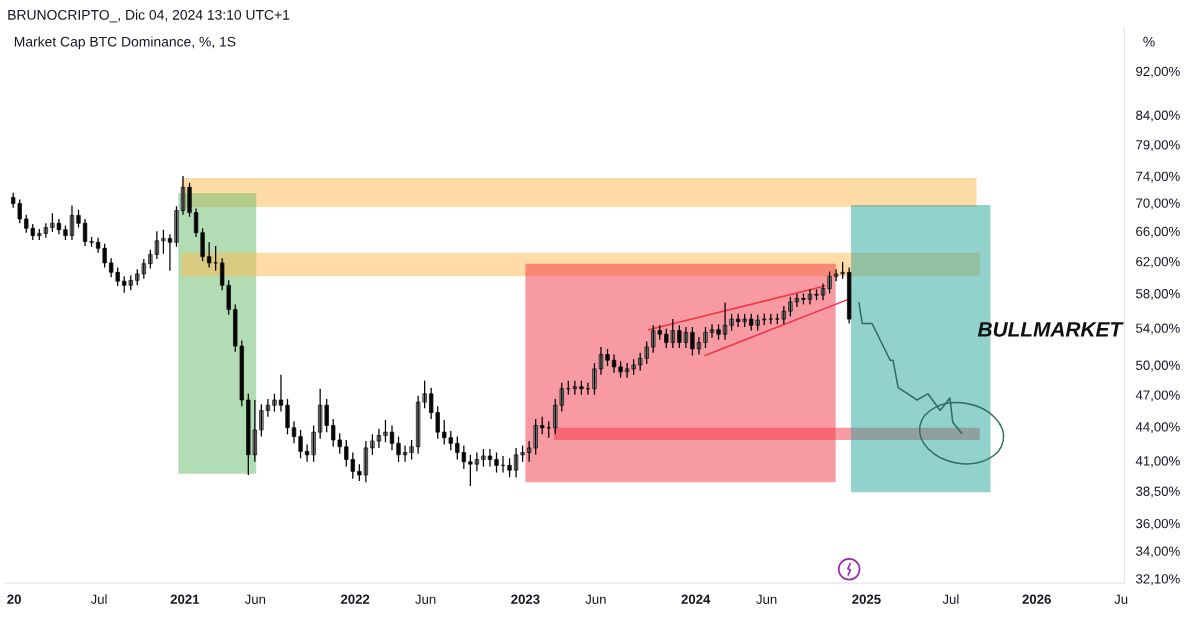 This screenshot has width=1200, height=638. Describe the element at coordinates (866, 599) in the screenshot. I see `x-tick-label: 2025` at that location.